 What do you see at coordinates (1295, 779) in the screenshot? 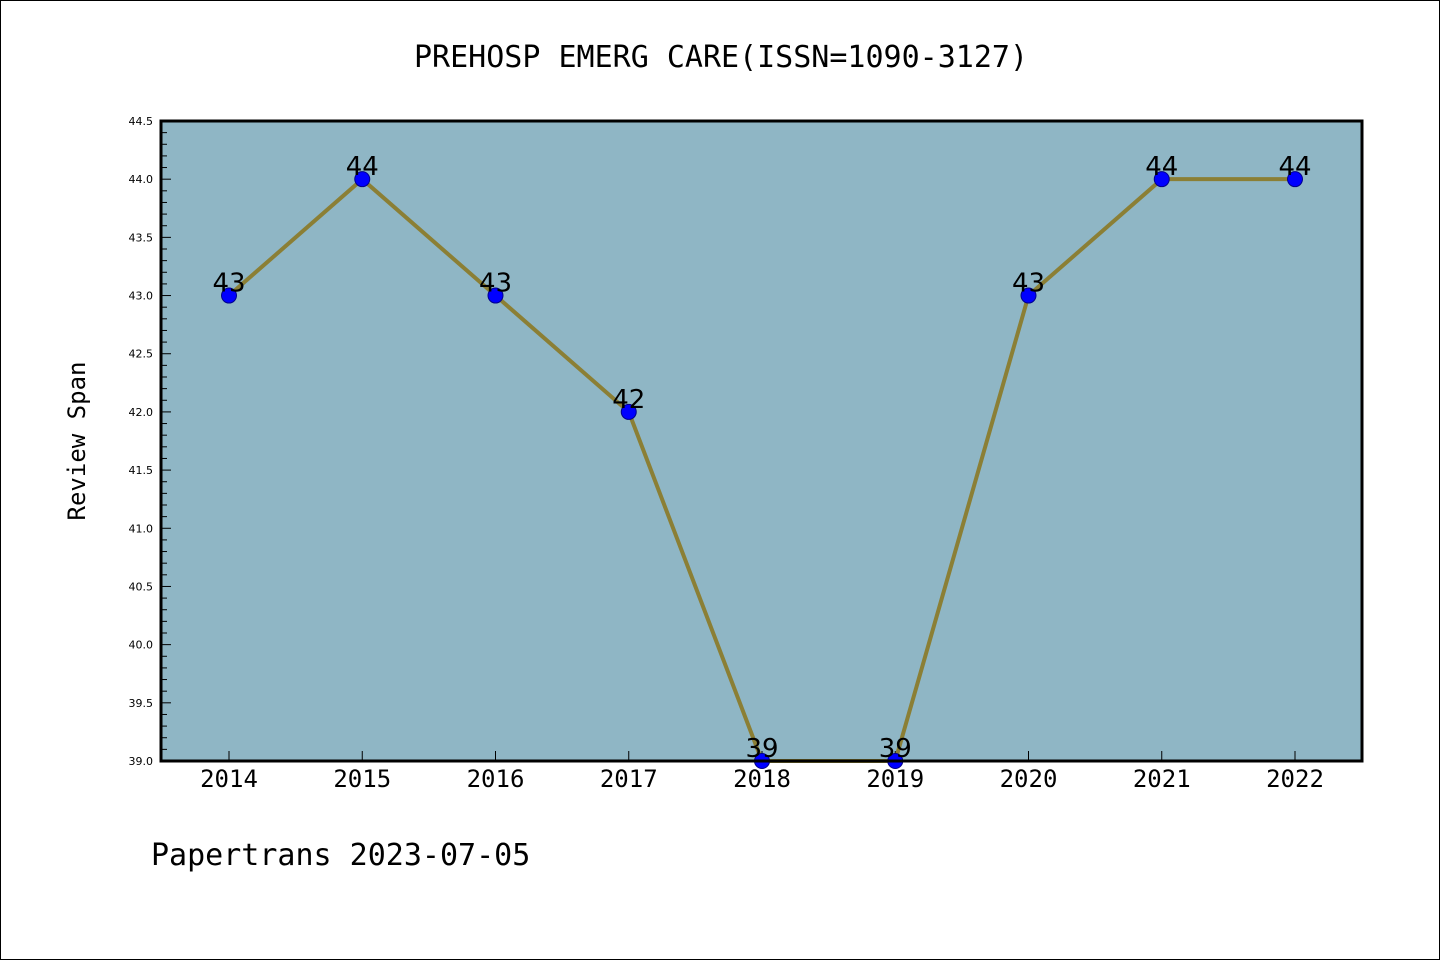
I see `x-tick-label: 2022` at bounding box center [1295, 779].